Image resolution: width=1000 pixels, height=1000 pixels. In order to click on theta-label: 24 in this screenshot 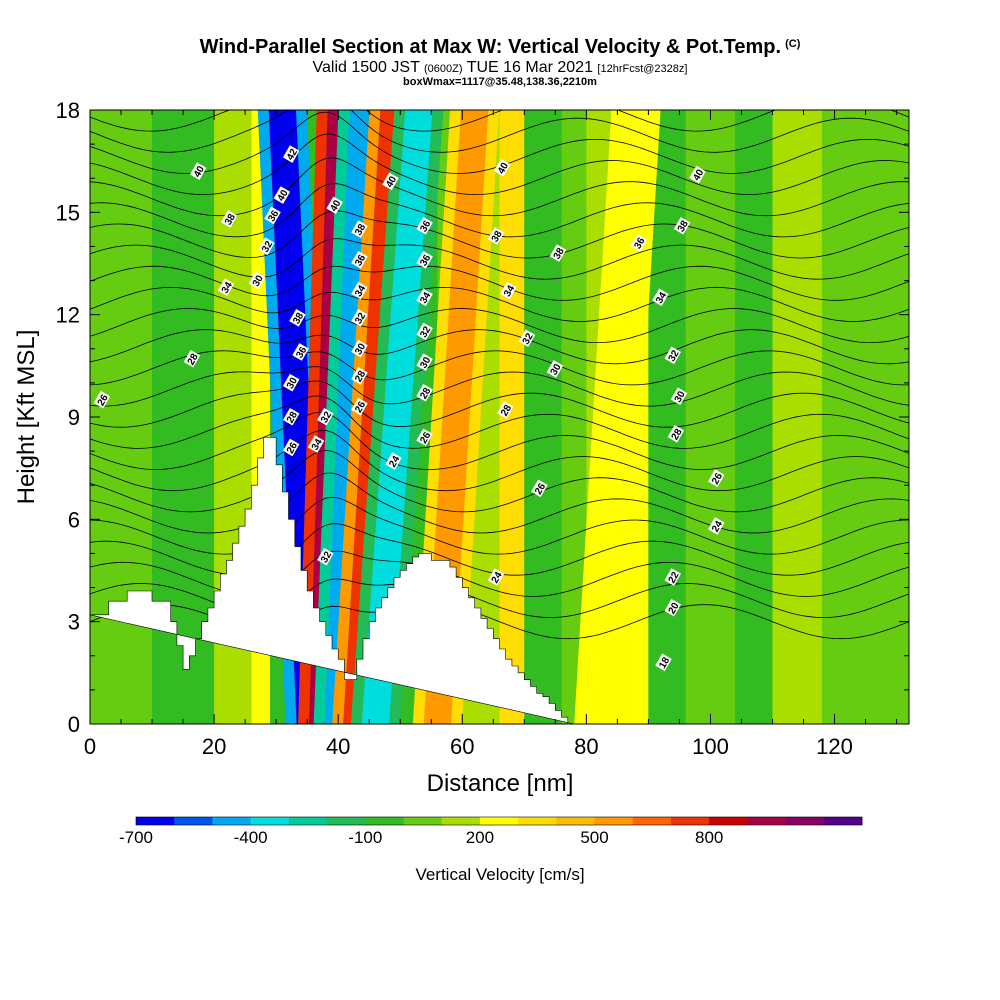, I will do `click(394, 461)`.